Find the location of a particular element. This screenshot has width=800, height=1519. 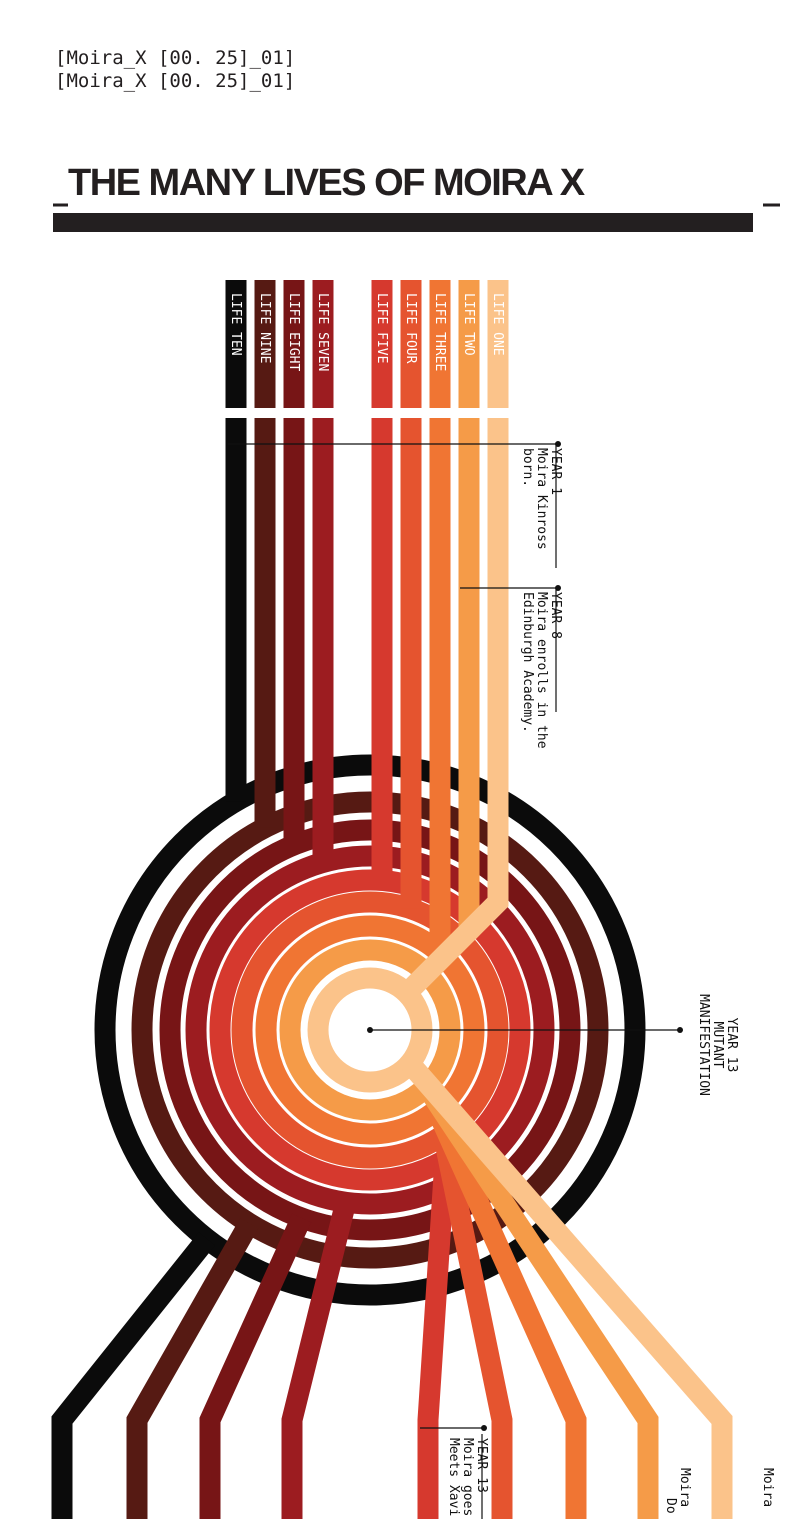

annotation-text: Moira goes is located at coordinates (467, 1477).